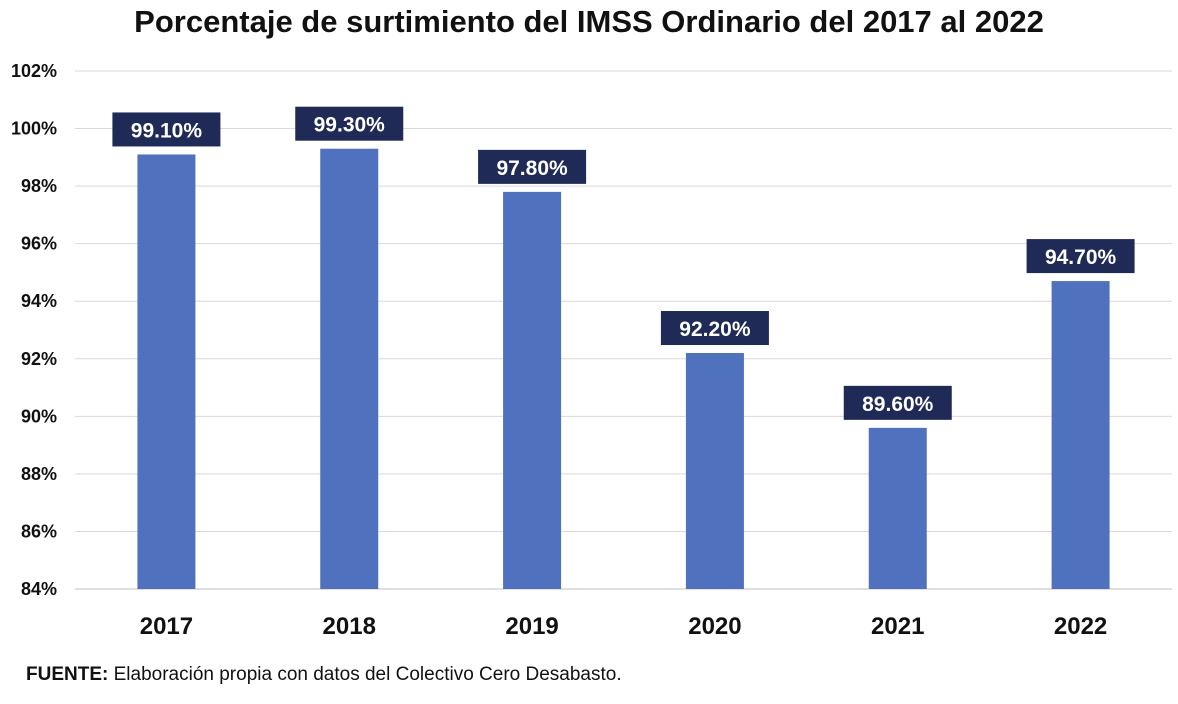 This screenshot has width=1178, height=704. I want to click on data-label: 92.20%, so click(715, 329).